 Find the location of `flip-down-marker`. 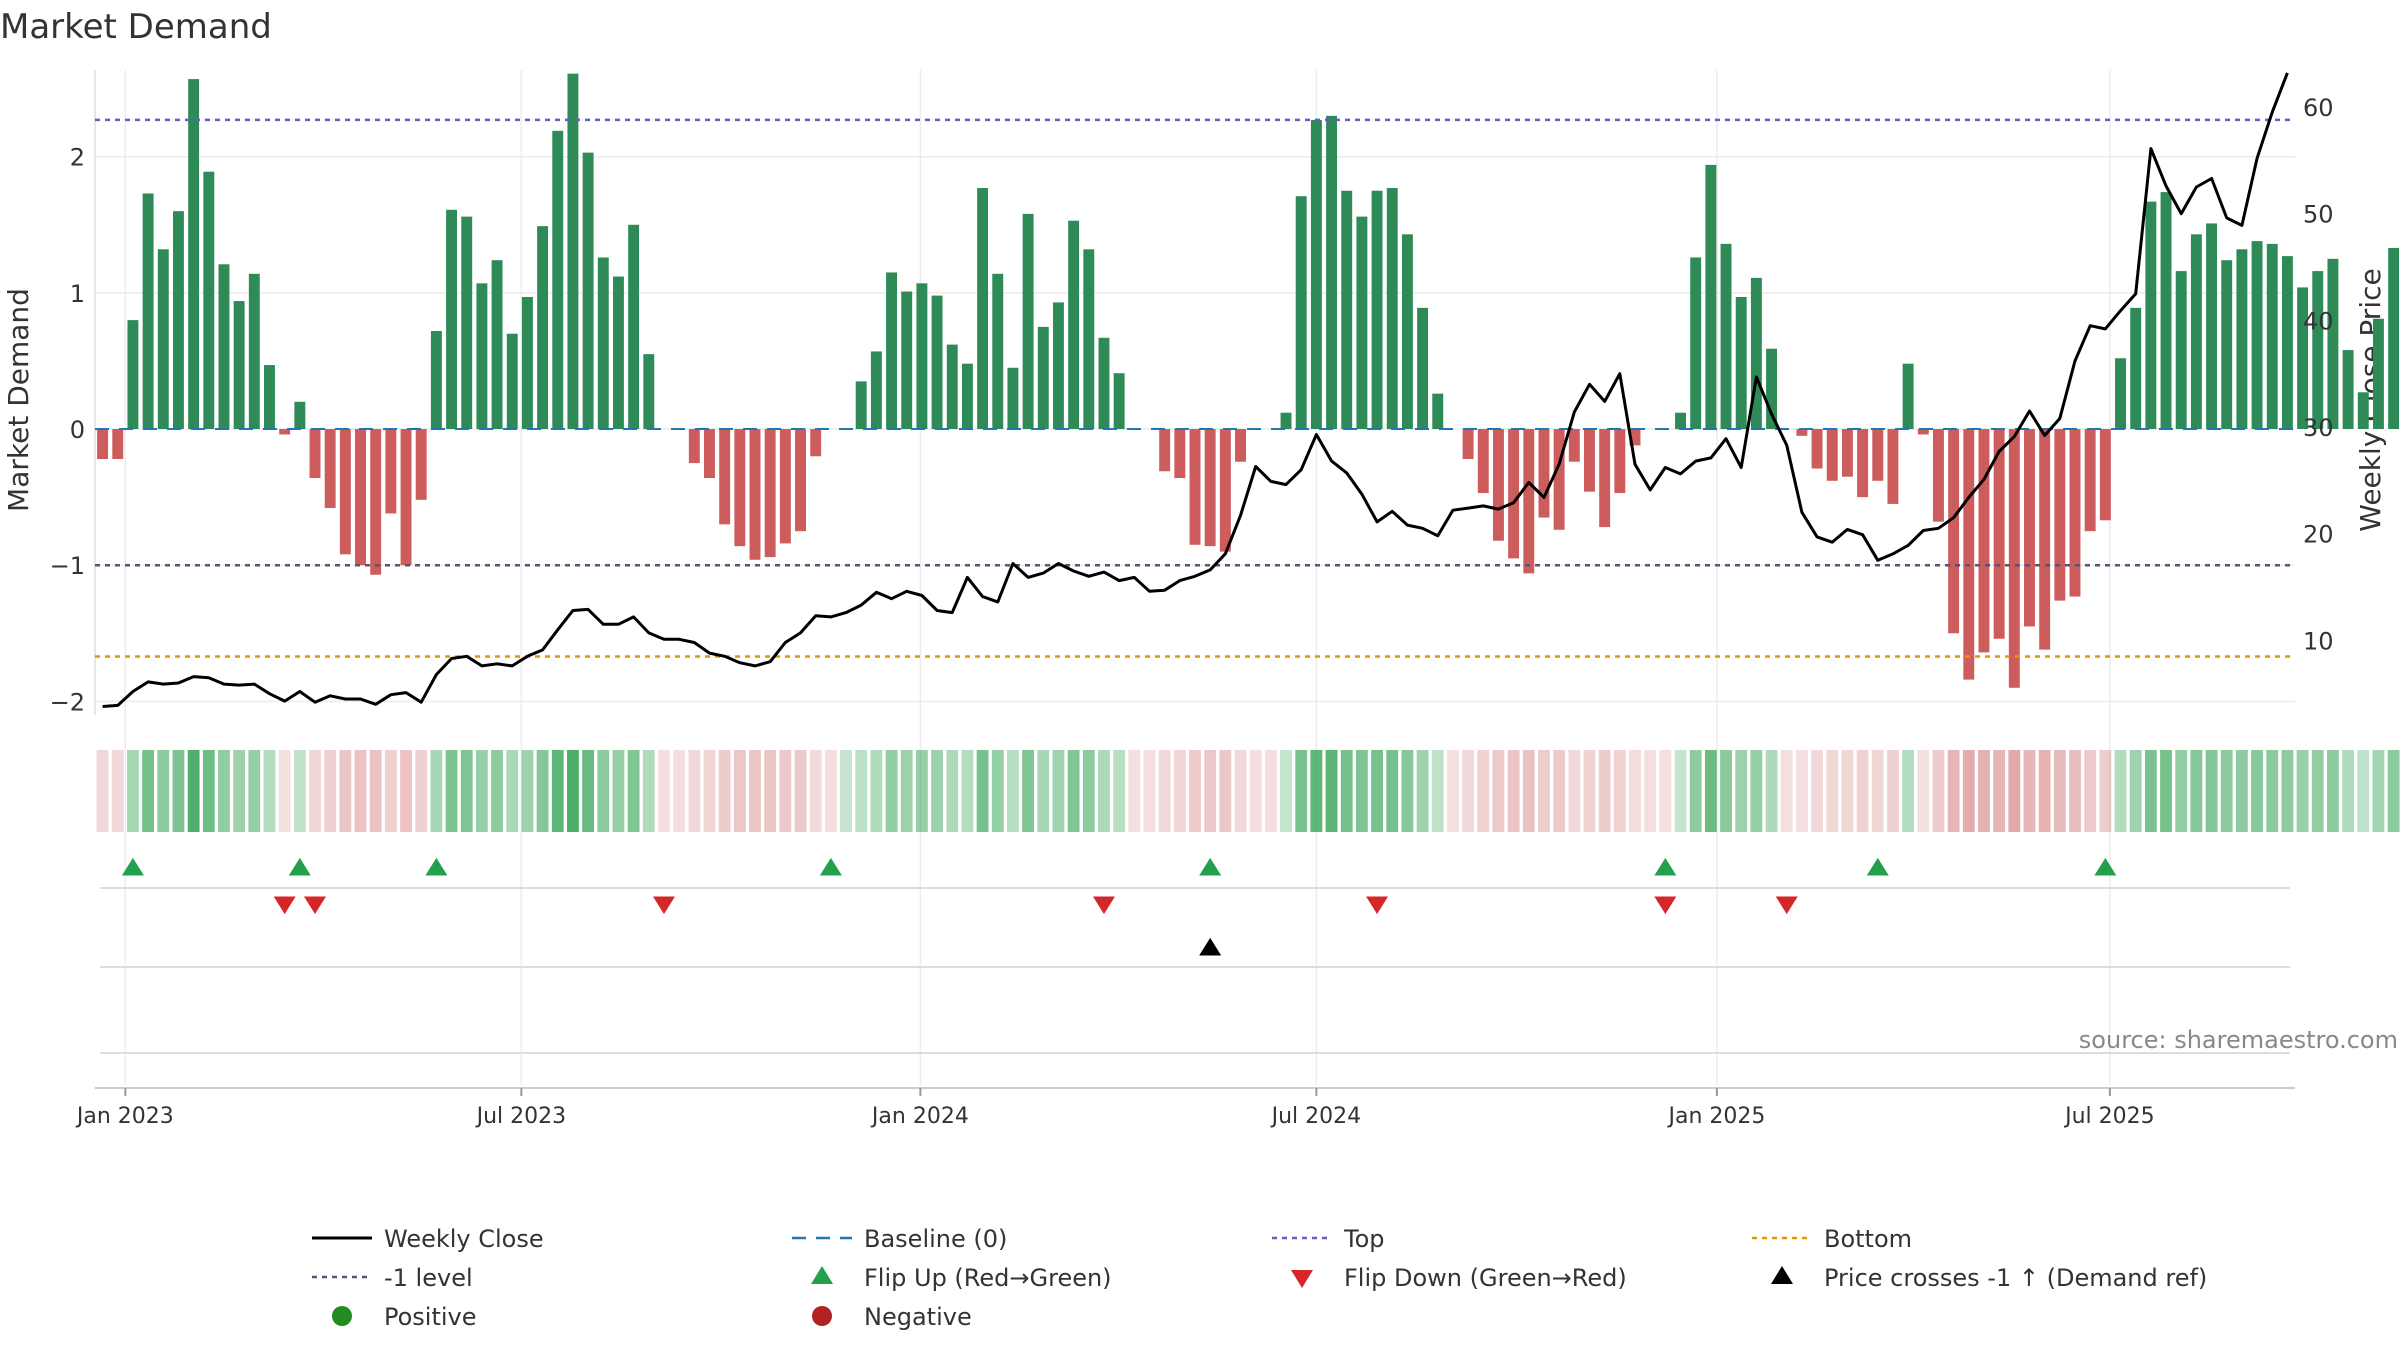

flip-down-marker is located at coordinates (1103, 905).